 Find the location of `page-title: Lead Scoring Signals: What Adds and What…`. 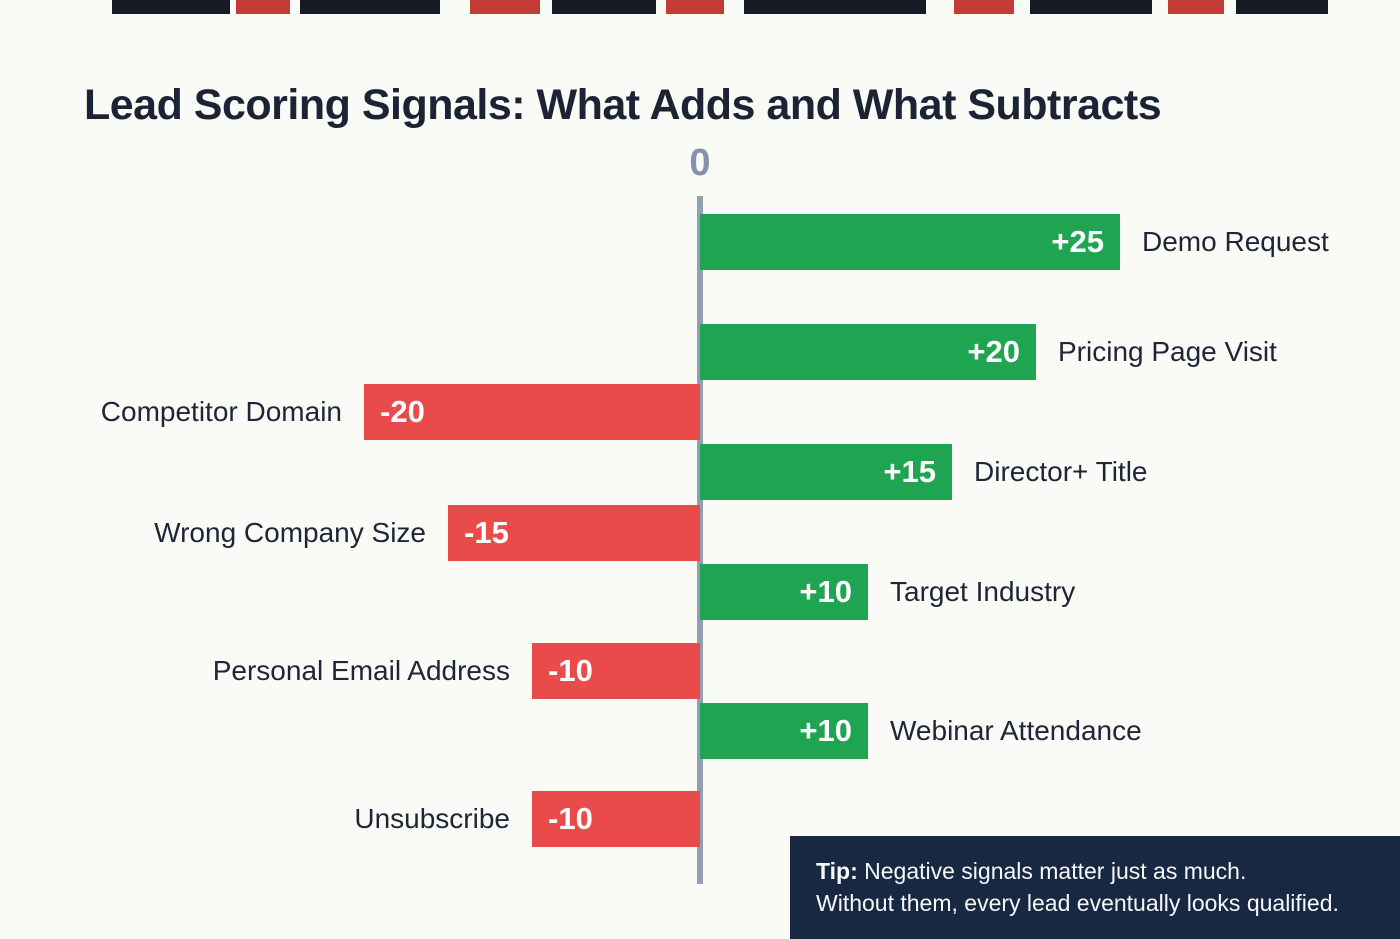

page-title: Lead Scoring Signals: What Adds and What… is located at coordinates (623, 104).